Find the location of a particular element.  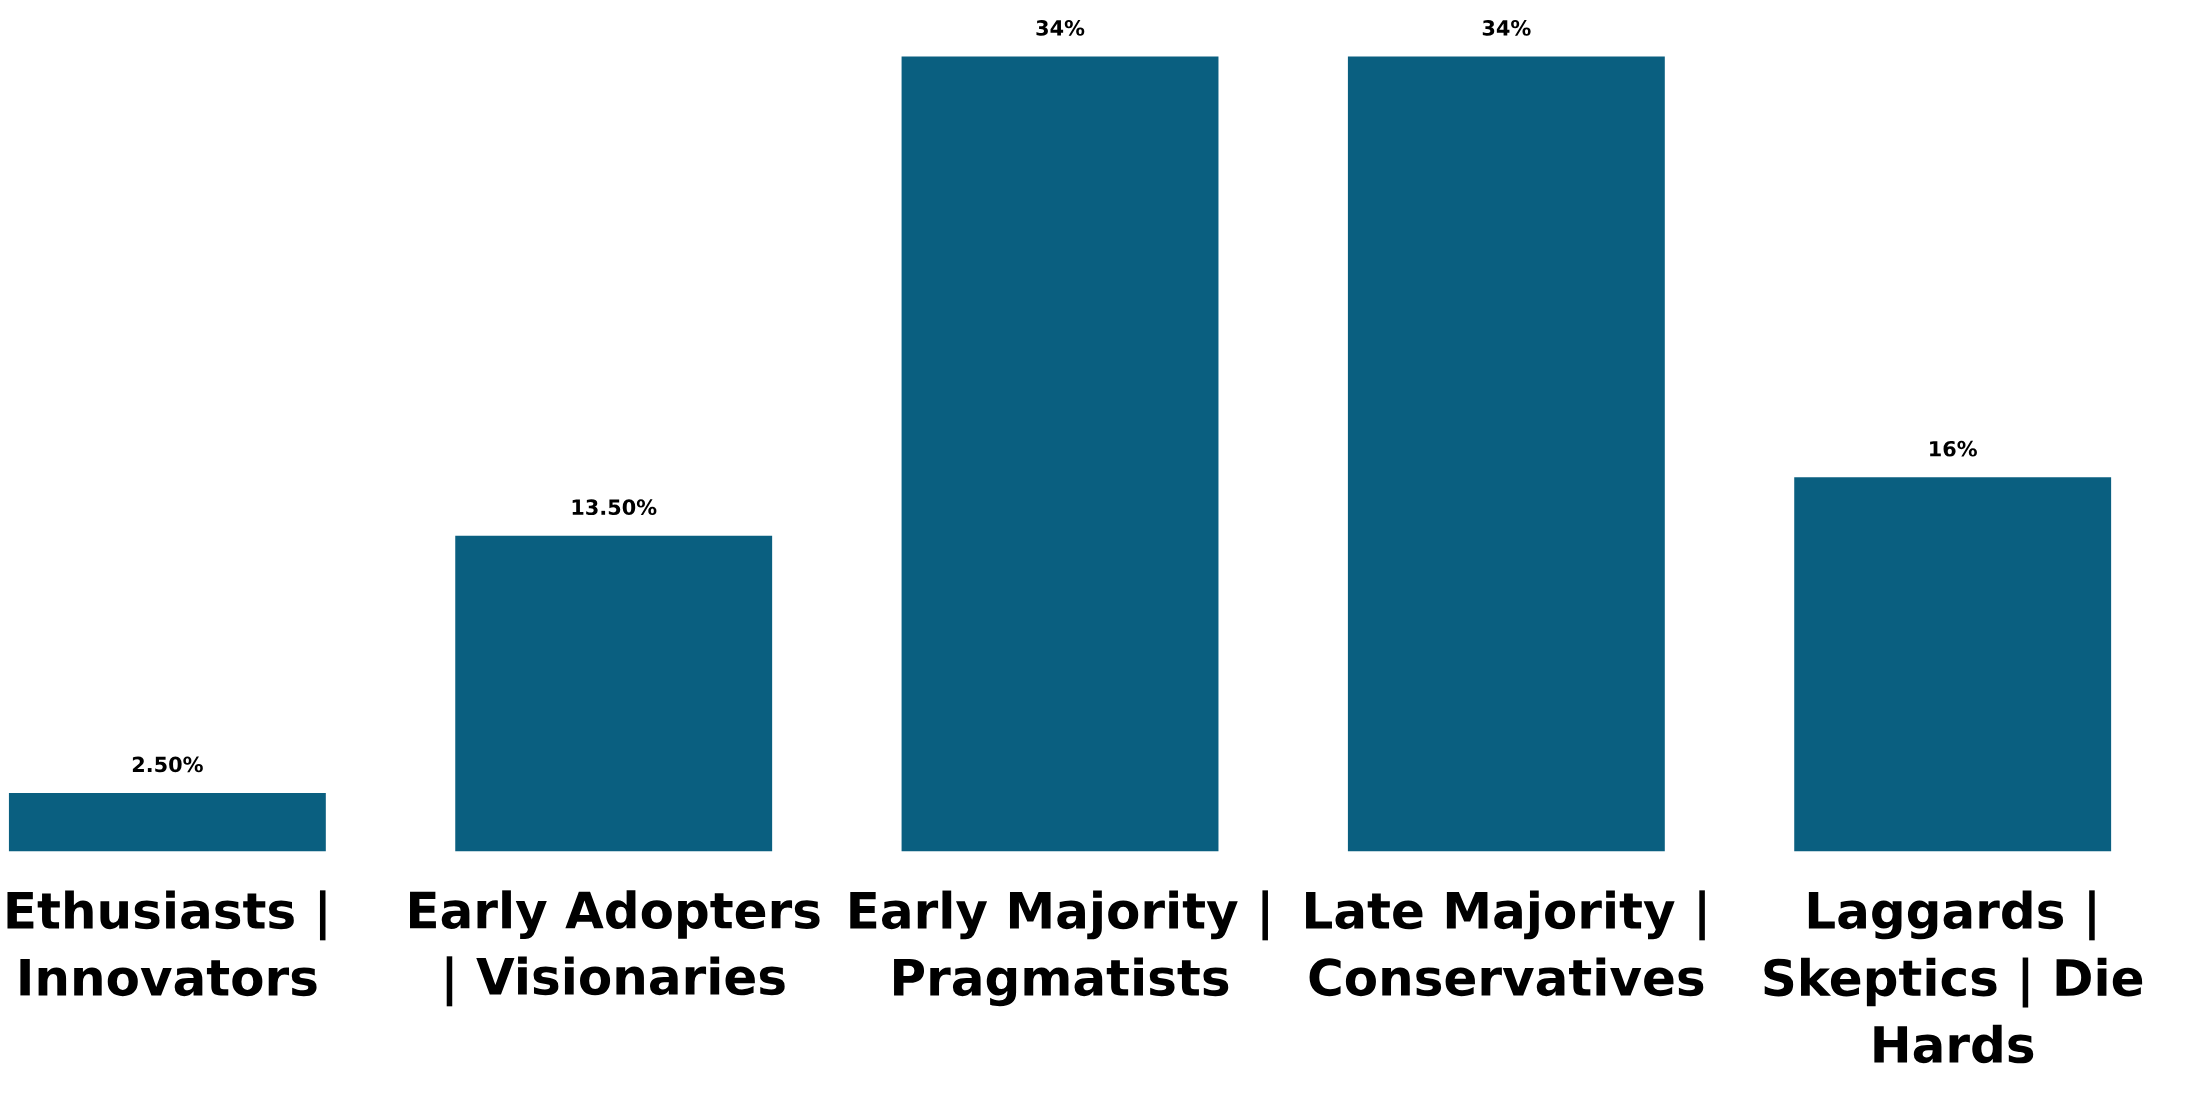

x-tick-label: Early Majority | Pragmatists is located at coordinates (1059, 948).